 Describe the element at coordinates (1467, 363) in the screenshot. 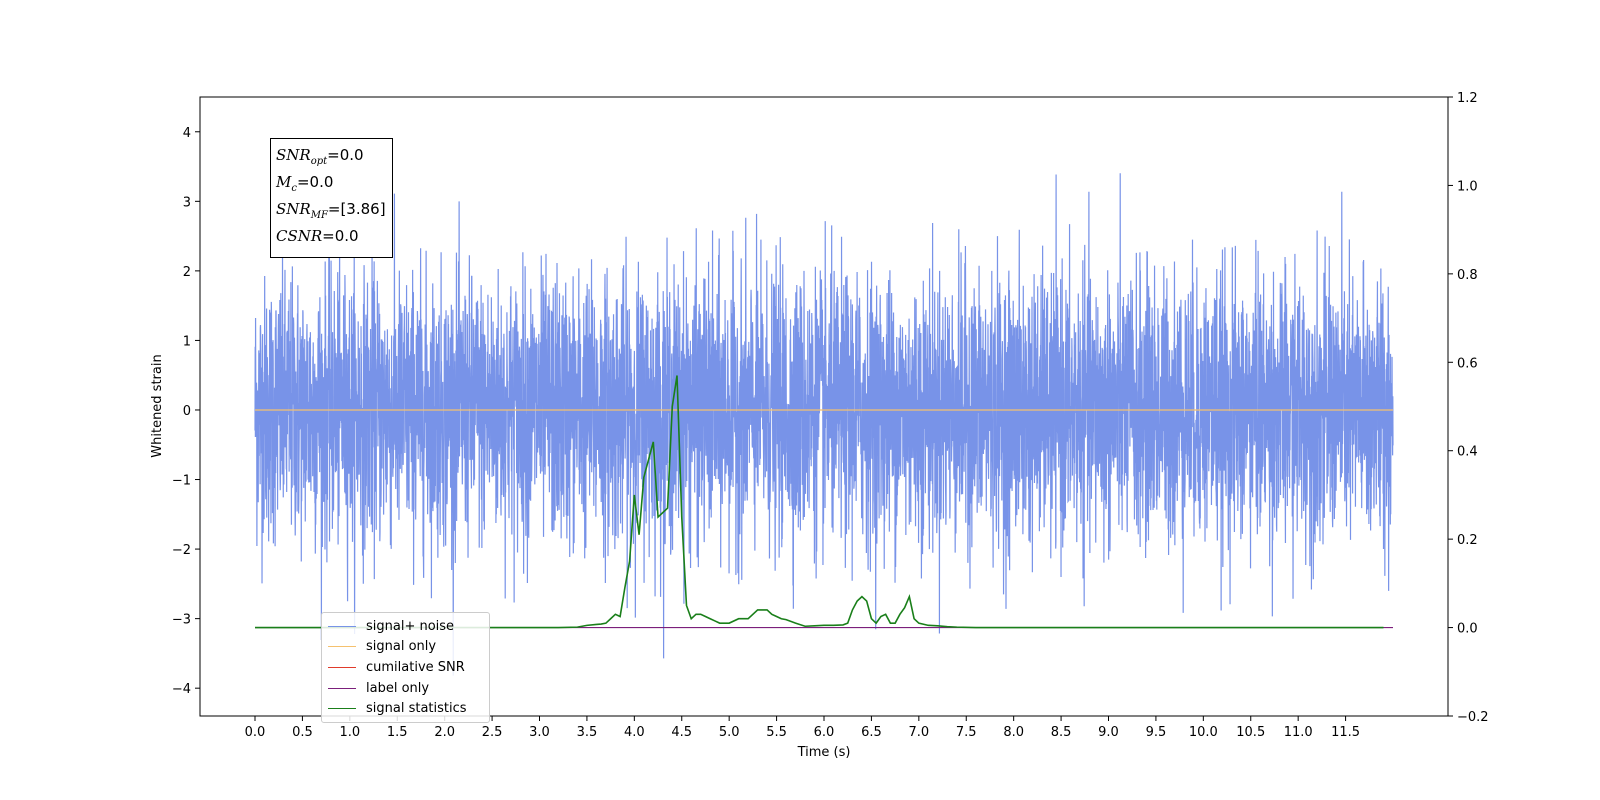

I see `y-right-tick-label: 0.6` at that location.